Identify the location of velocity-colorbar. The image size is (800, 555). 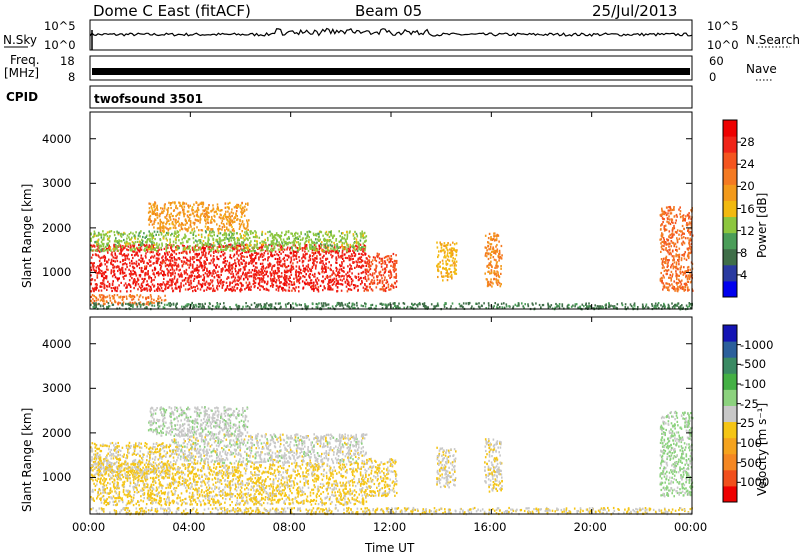
(732, 414).